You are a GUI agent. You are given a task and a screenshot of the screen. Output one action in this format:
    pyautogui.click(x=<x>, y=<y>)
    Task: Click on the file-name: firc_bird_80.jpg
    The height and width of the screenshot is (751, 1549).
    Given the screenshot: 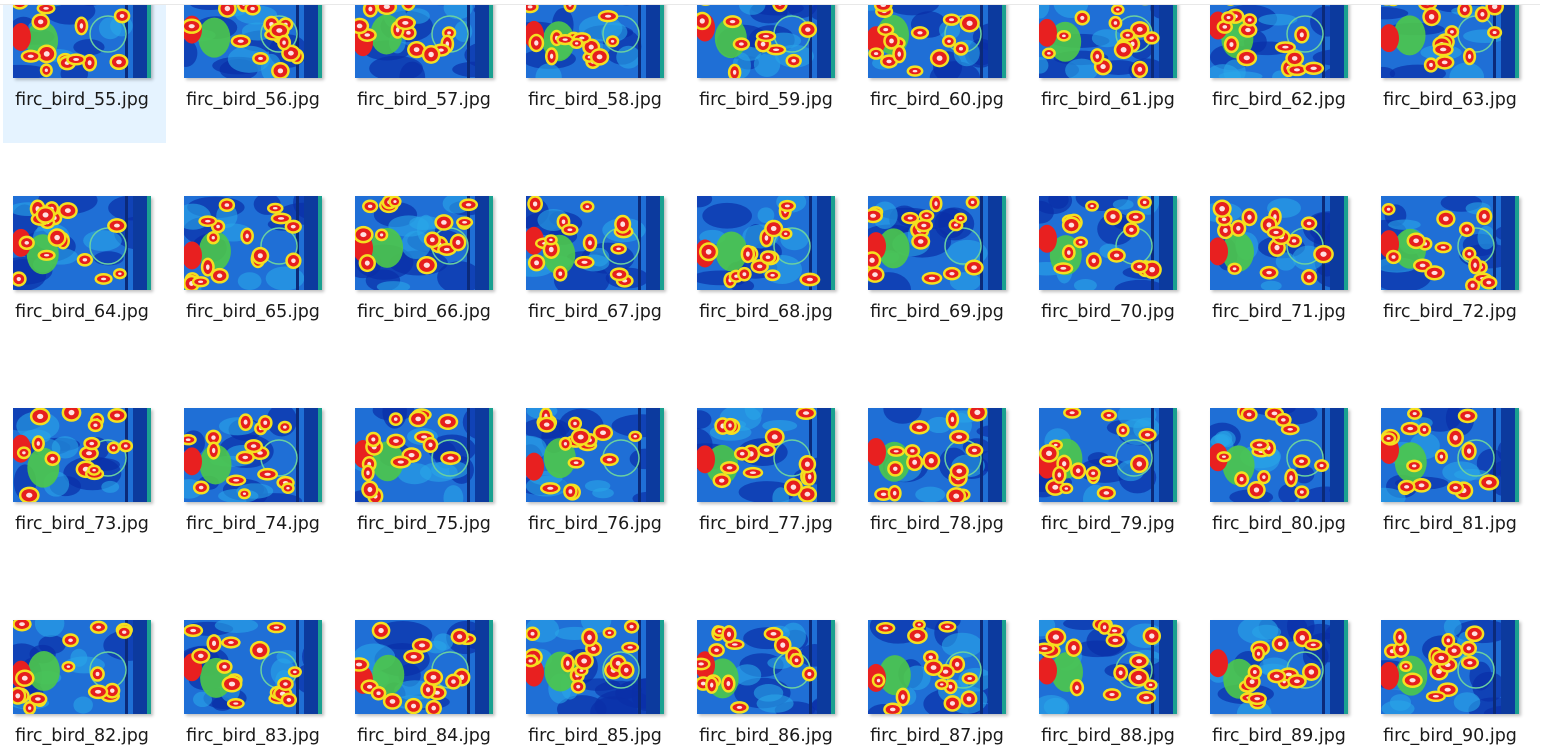 What is the action you would take?
    pyautogui.click(x=1279, y=524)
    